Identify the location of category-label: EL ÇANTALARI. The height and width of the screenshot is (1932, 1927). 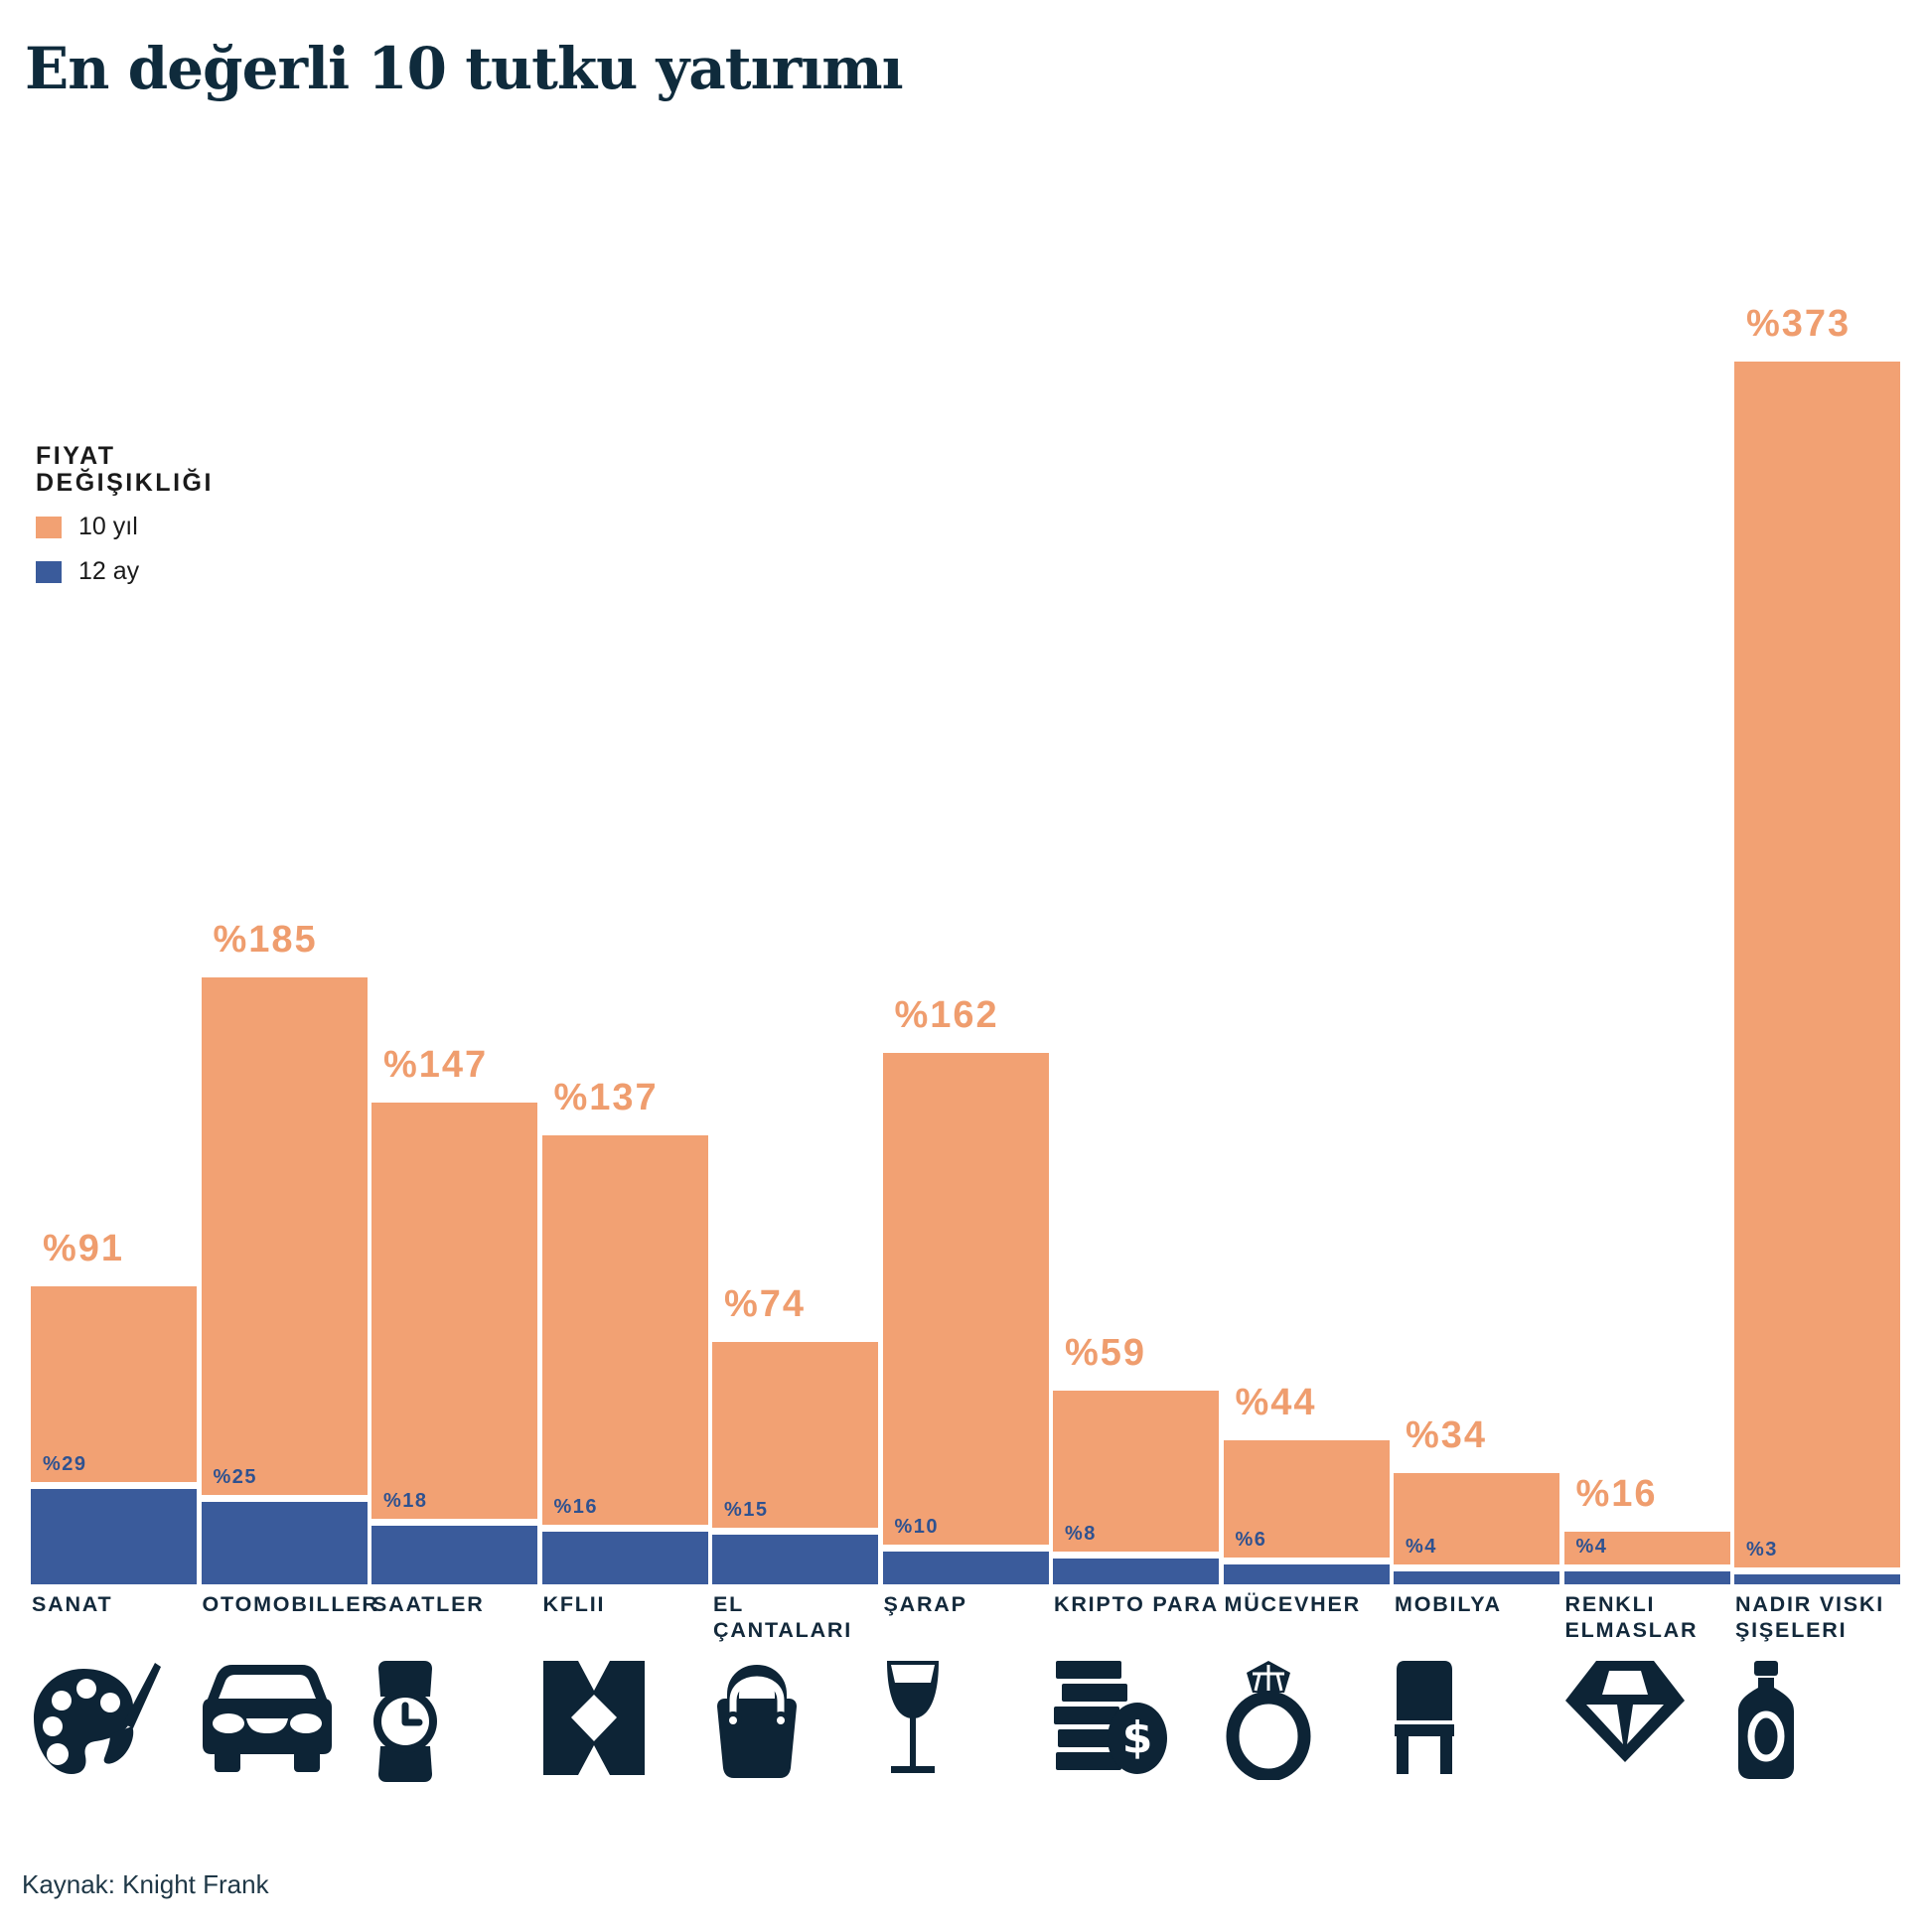
(783, 1617).